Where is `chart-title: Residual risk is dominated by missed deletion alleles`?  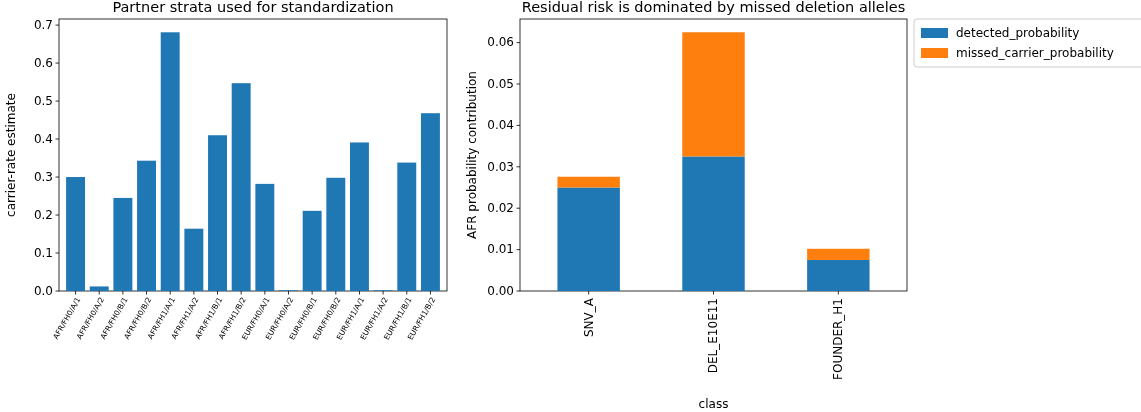 chart-title: Residual risk is dominated by missed deletion alleles is located at coordinates (713, 7).